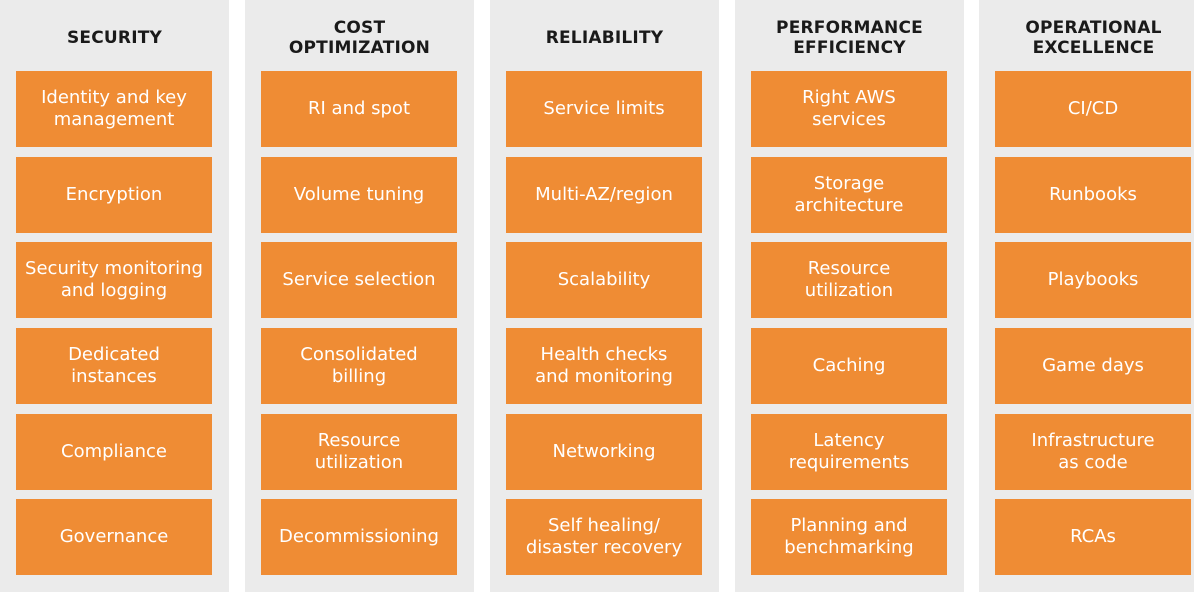 The width and height of the screenshot is (1194, 592). What do you see at coordinates (604, 38) in the screenshot?
I see `pillar-title: RELIABILITY` at bounding box center [604, 38].